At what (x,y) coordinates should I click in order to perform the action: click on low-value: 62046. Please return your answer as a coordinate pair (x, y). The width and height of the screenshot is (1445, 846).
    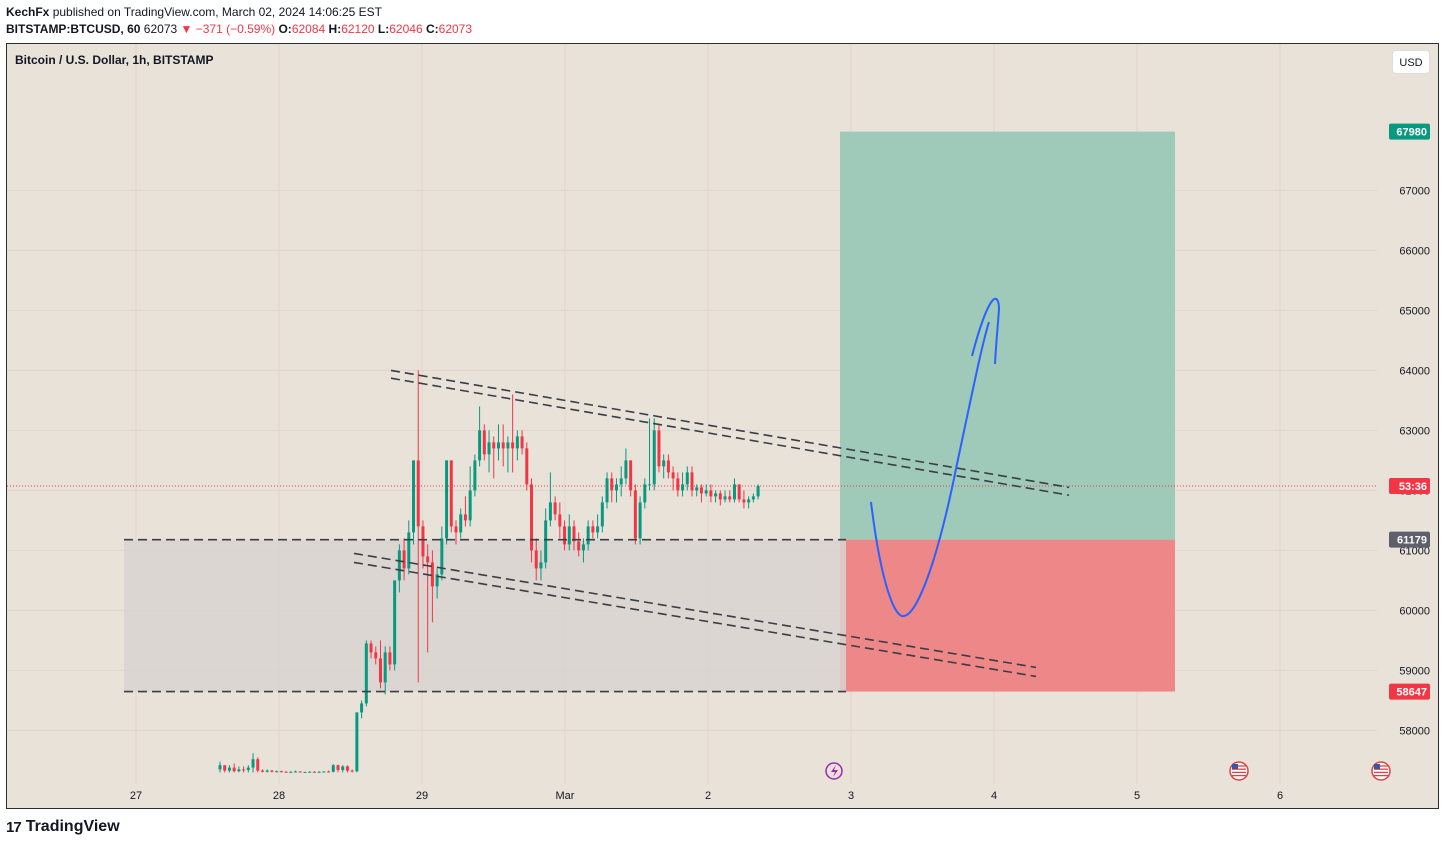
    Looking at the image, I should click on (406, 29).